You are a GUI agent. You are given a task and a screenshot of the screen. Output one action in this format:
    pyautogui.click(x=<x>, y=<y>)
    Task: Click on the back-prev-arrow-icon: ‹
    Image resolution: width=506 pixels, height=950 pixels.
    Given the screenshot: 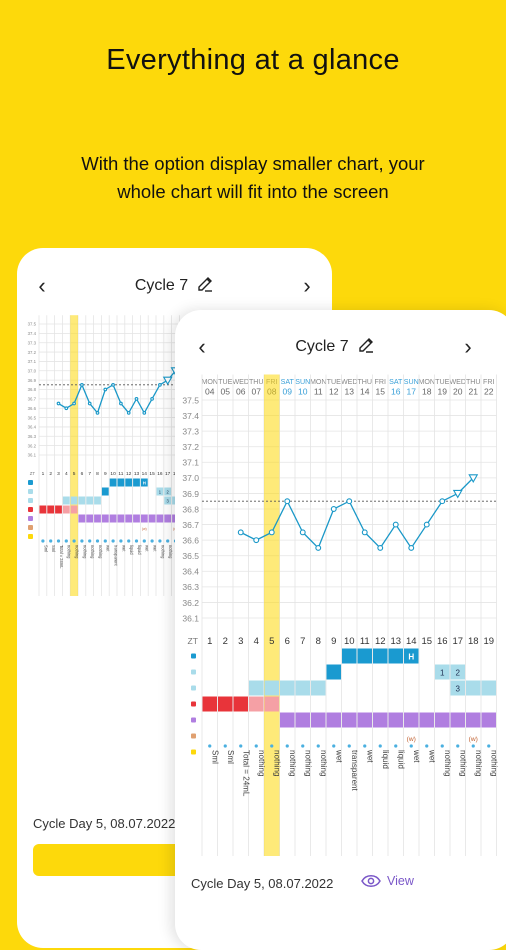 What is the action you would take?
    pyautogui.click(x=42, y=285)
    